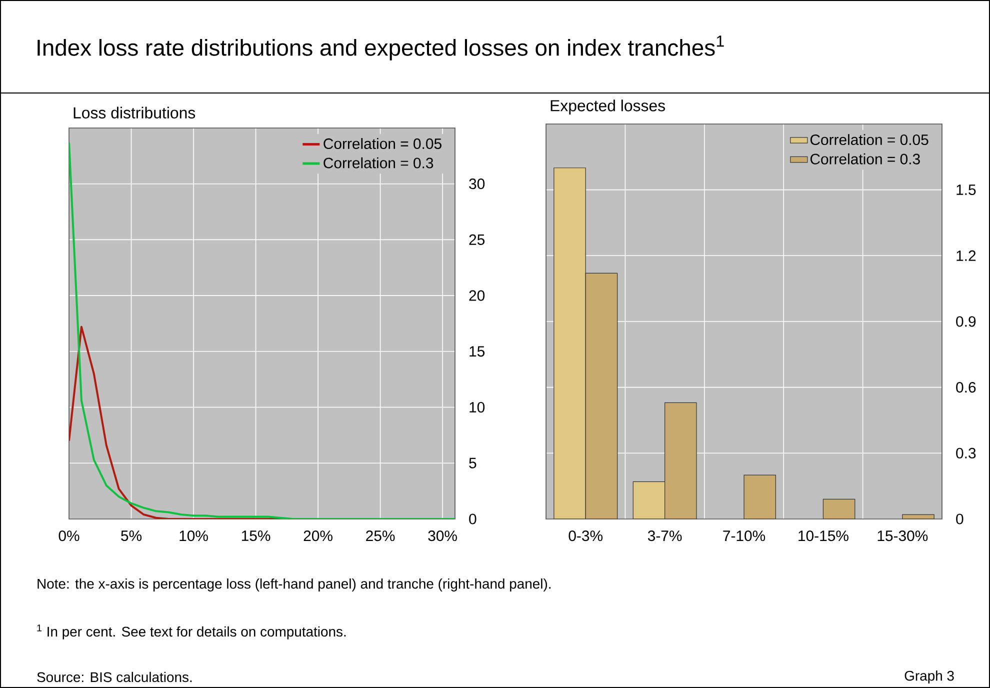  Describe the element at coordinates (744, 536) in the screenshot. I see `x-tick-label: 7-10%` at that location.